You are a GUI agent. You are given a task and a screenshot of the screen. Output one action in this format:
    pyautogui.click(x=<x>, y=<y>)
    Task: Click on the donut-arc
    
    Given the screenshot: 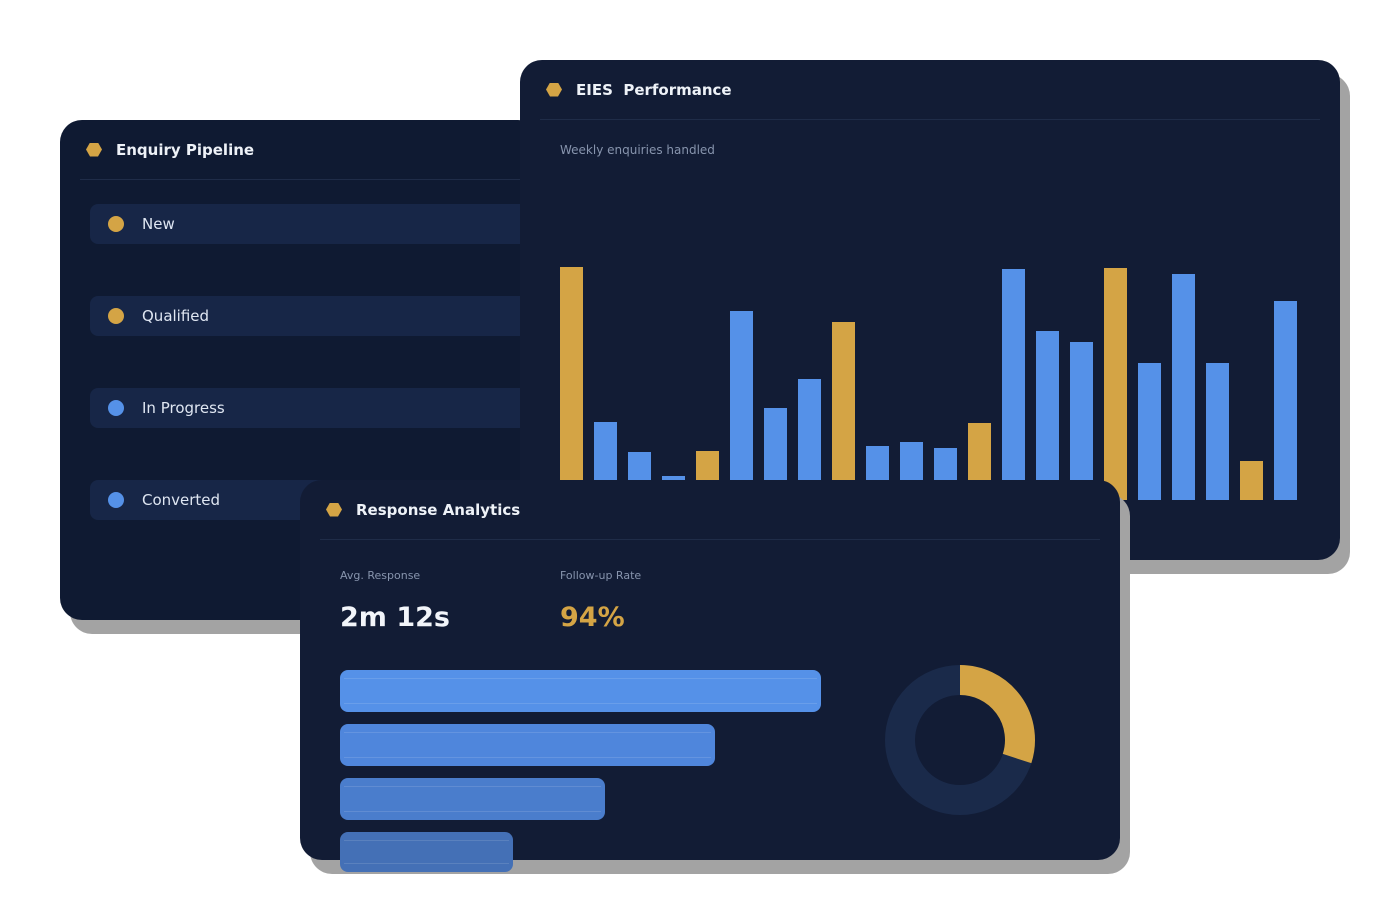 What is the action you would take?
    pyautogui.click(x=997, y=714)
    